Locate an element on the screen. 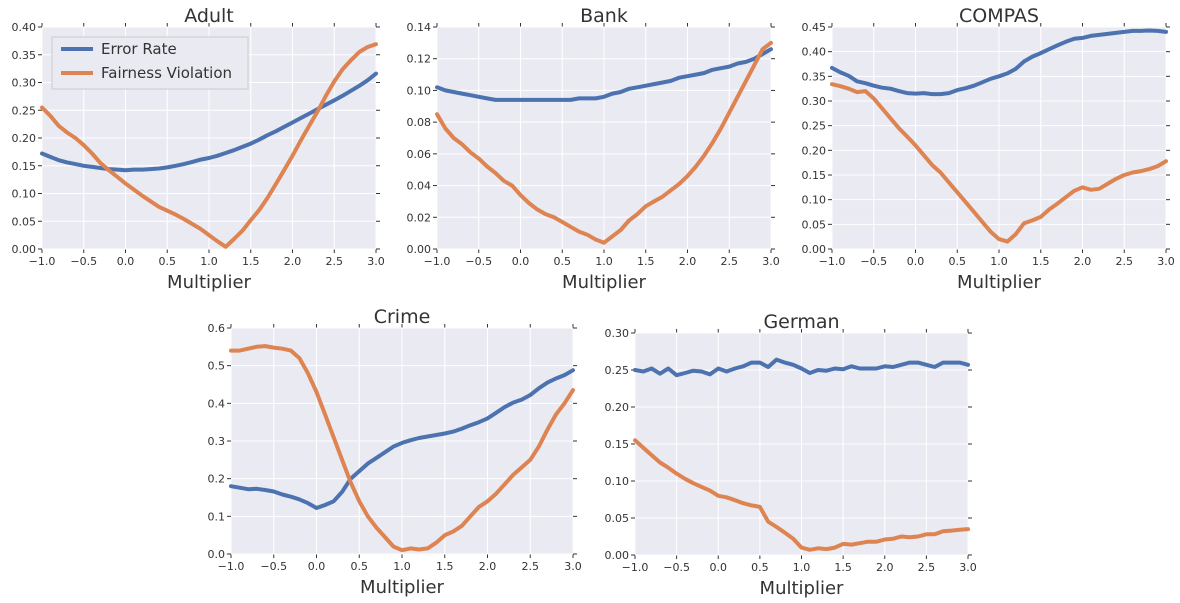 The height and width of the screenshot is (603, 1180). panel-title: Bank is located at coordinates (604, 16).